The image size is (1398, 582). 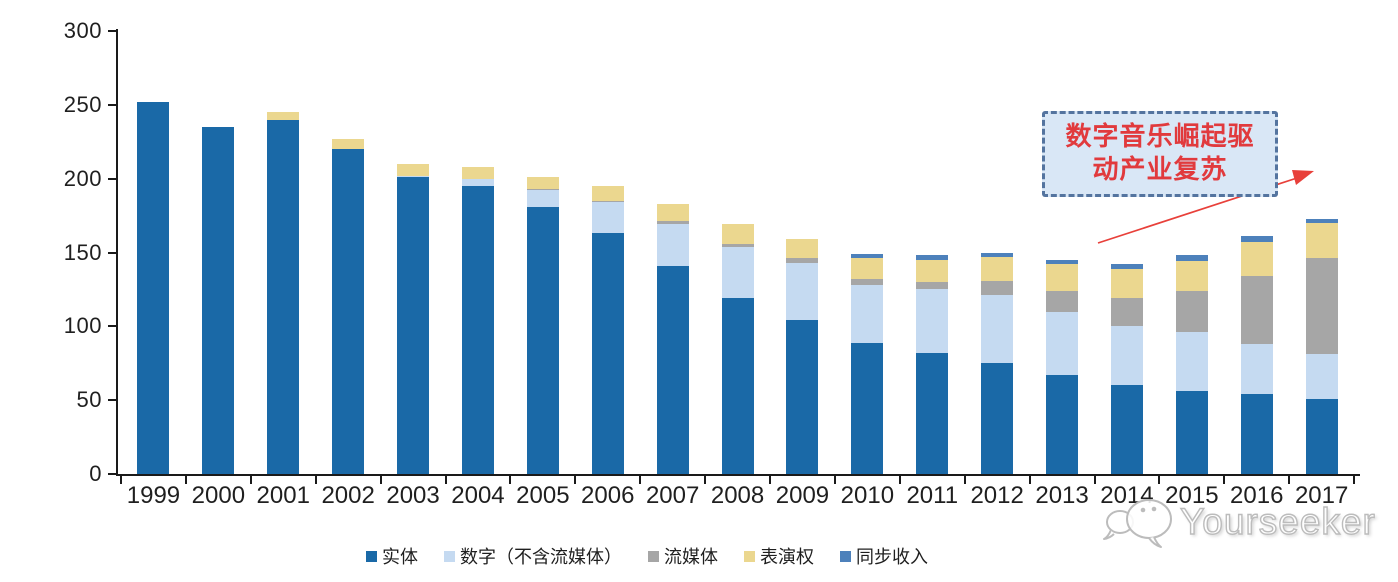 What do you see at coordinates (153, 495) in the screenshot?
I see `x-axis-label: 1999` at bounding box center [153, 495].